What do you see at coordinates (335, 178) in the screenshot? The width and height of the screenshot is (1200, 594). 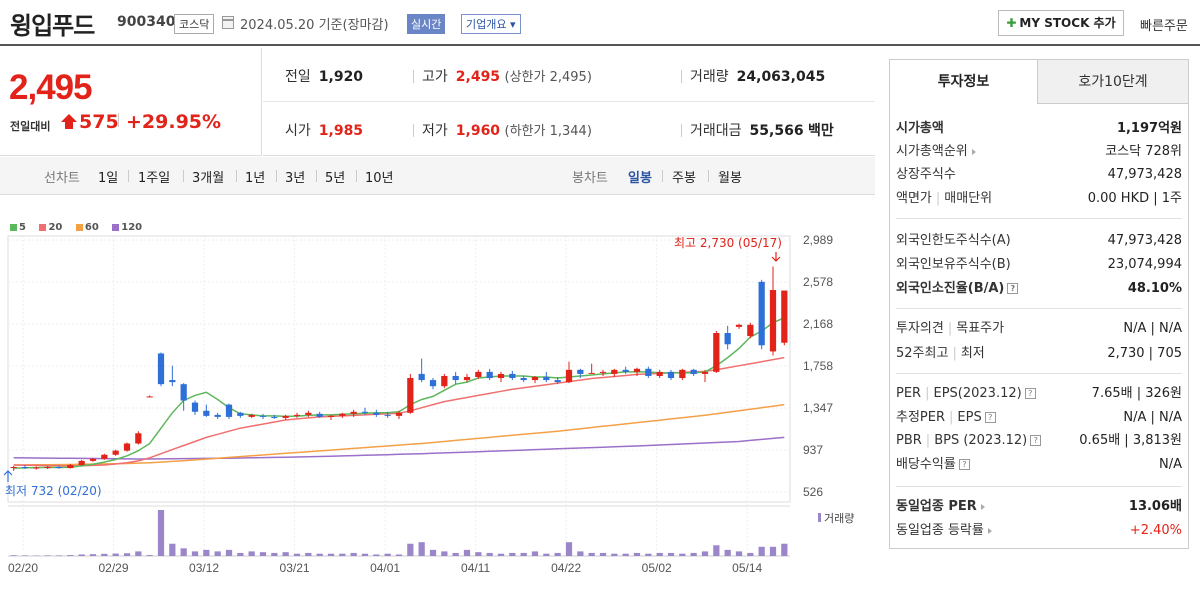 I see `period-5y: 5년` at bounding box center [335, 178].